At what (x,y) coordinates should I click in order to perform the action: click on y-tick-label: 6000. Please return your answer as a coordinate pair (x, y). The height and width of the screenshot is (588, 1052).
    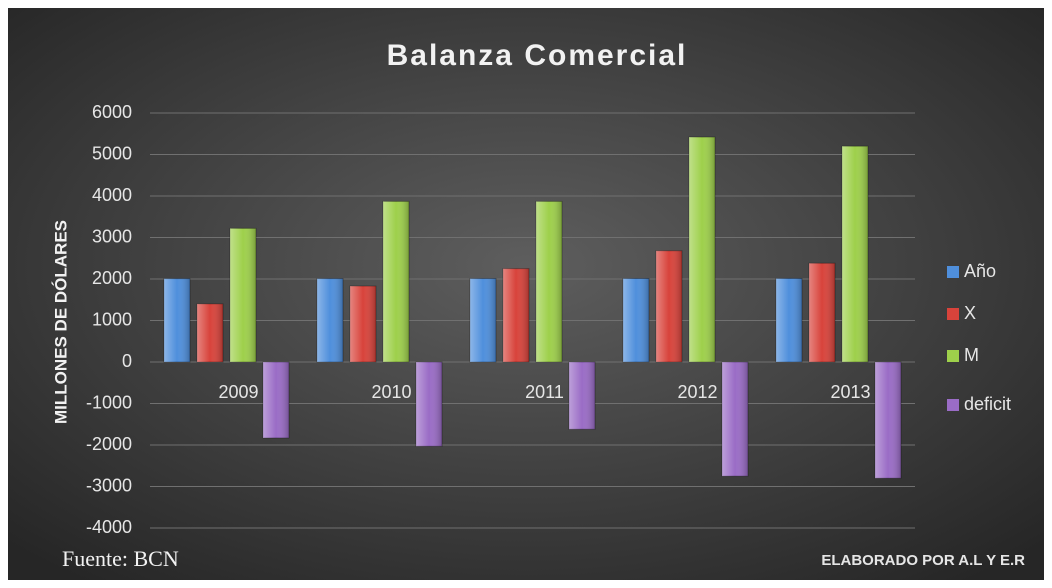
    Looking at the image, I should click on (112, 112).